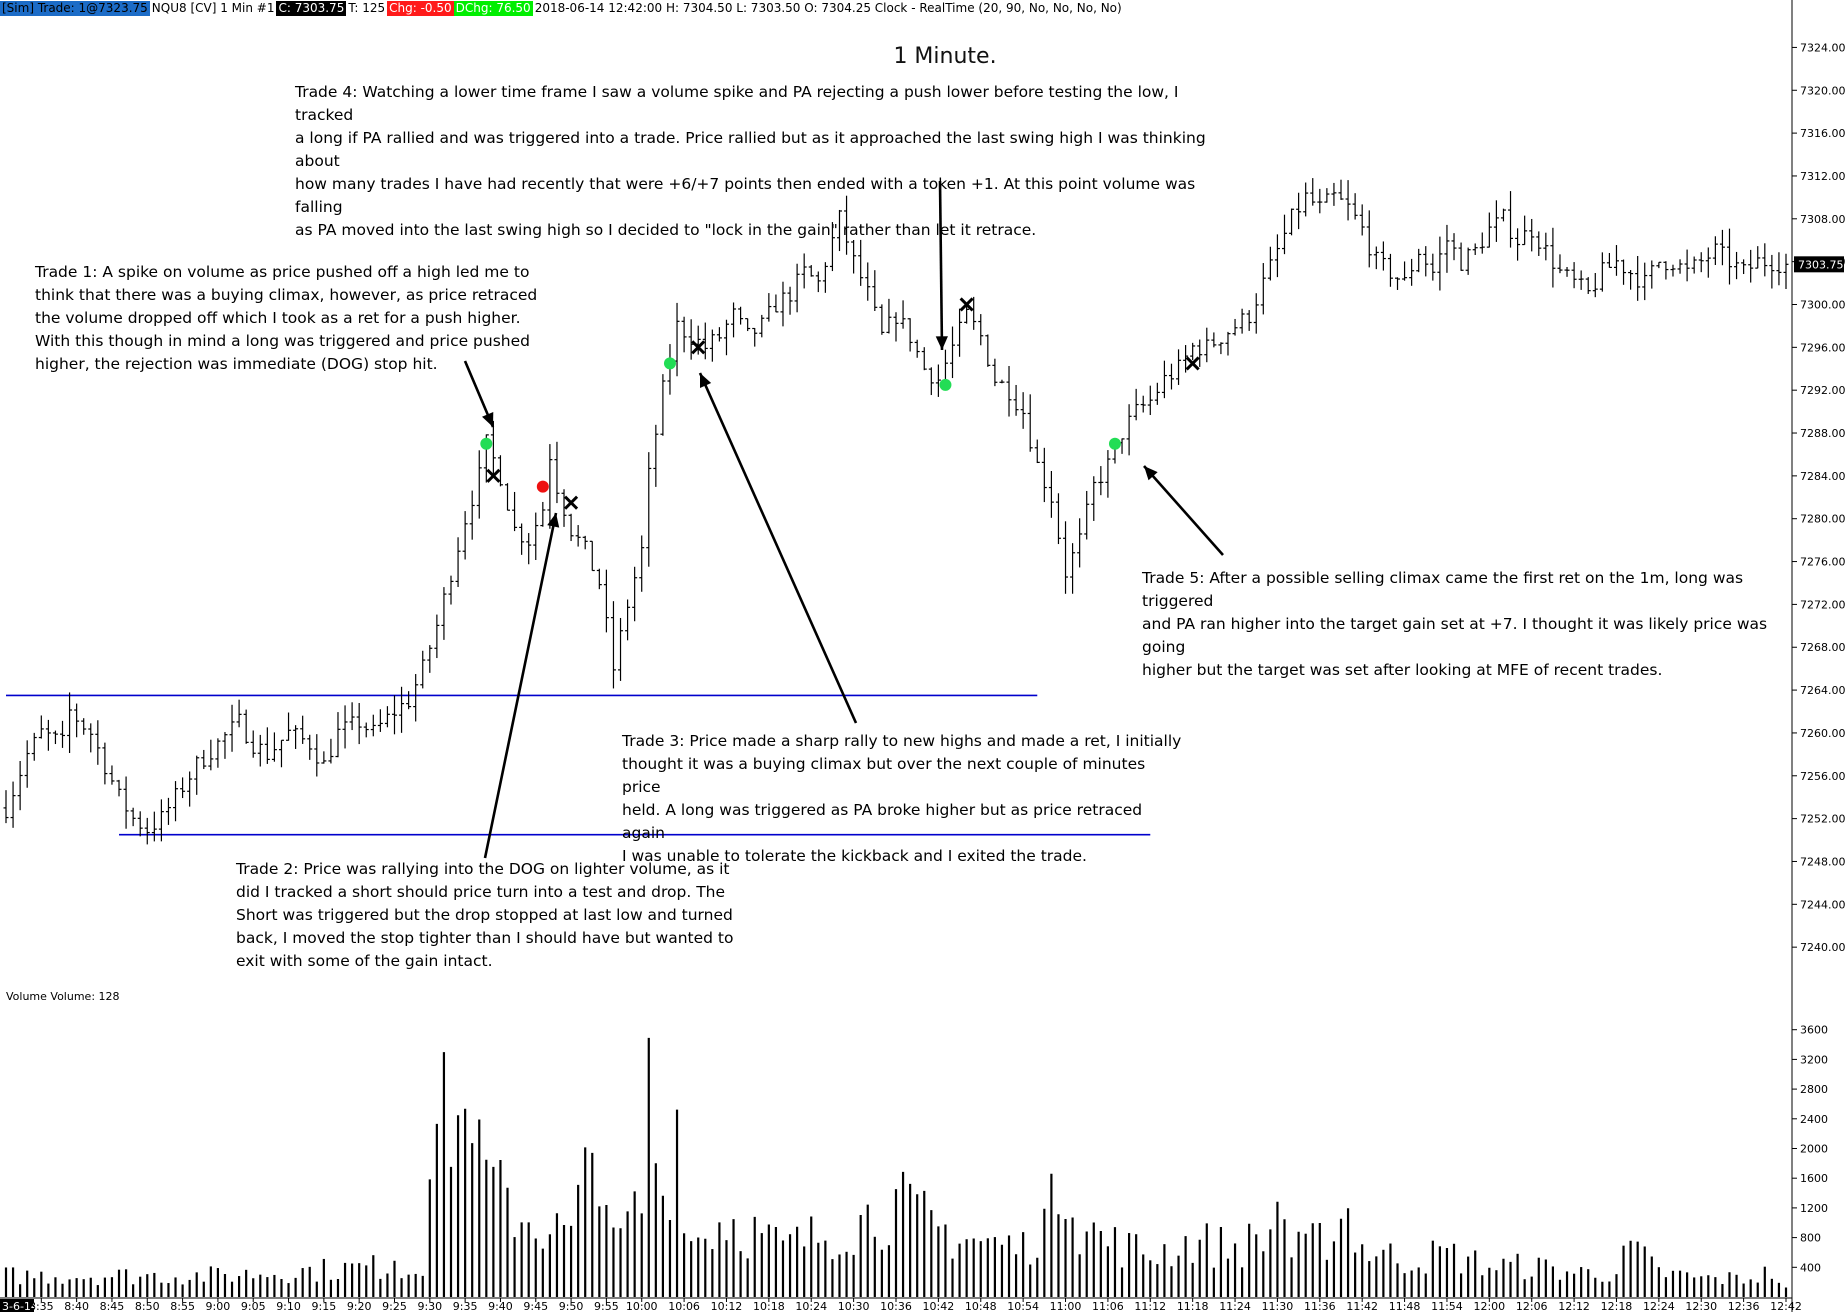 The image size is (1848, 1312). What do you see at coordinates (1532, 1306) in the screenshot?
I see `time-tick-label: 12:06` at bounding box center [1532, 1306].